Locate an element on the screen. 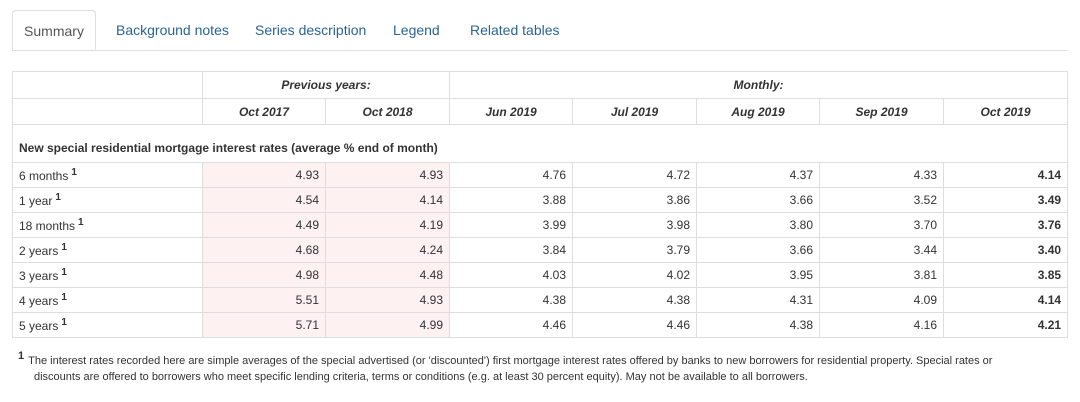 The height and width of the screenshot is (402, 1080). rate-cell: 4.02 is located at coordinates (635, 275).